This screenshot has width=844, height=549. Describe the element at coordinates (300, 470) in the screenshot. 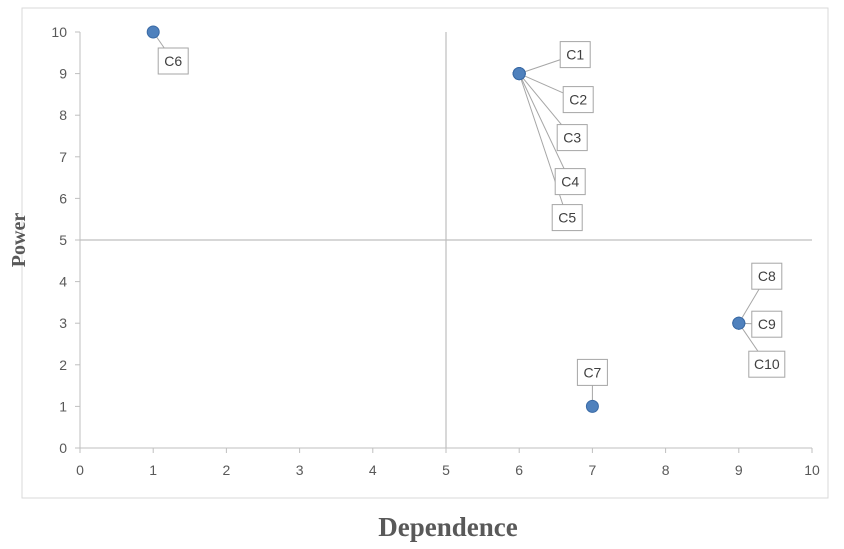

I see `x-tick-label: 3` at that location.